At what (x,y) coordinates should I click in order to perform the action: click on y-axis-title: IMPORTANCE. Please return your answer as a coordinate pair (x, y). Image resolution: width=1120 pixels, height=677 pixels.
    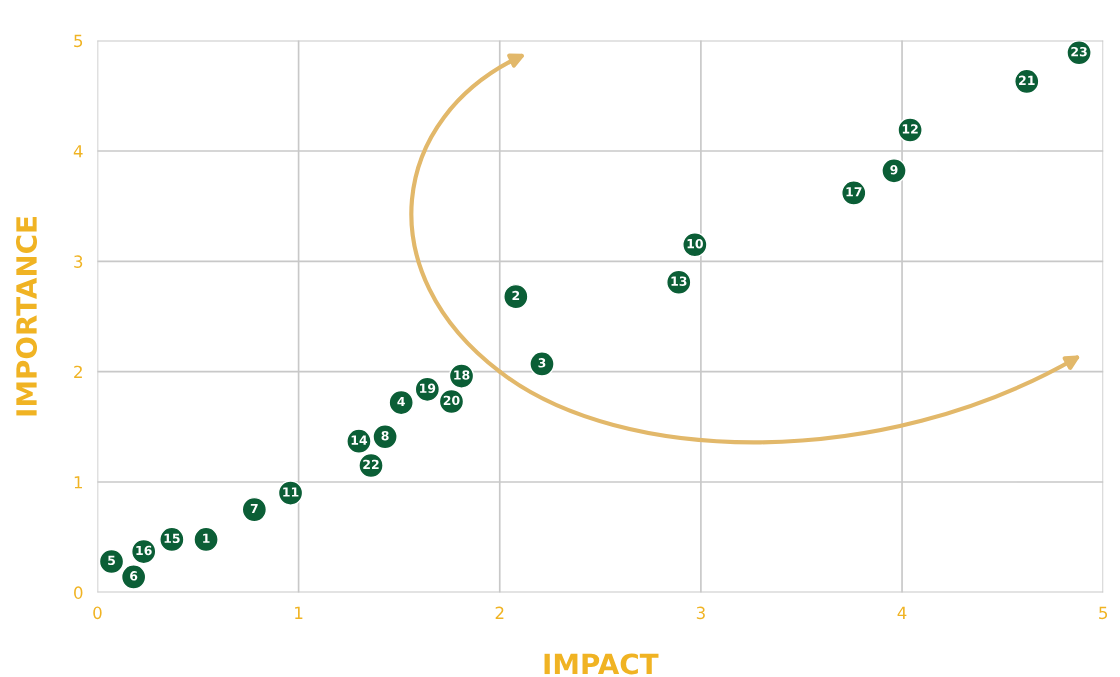
    Looking at the image, I should click on (27, 316).